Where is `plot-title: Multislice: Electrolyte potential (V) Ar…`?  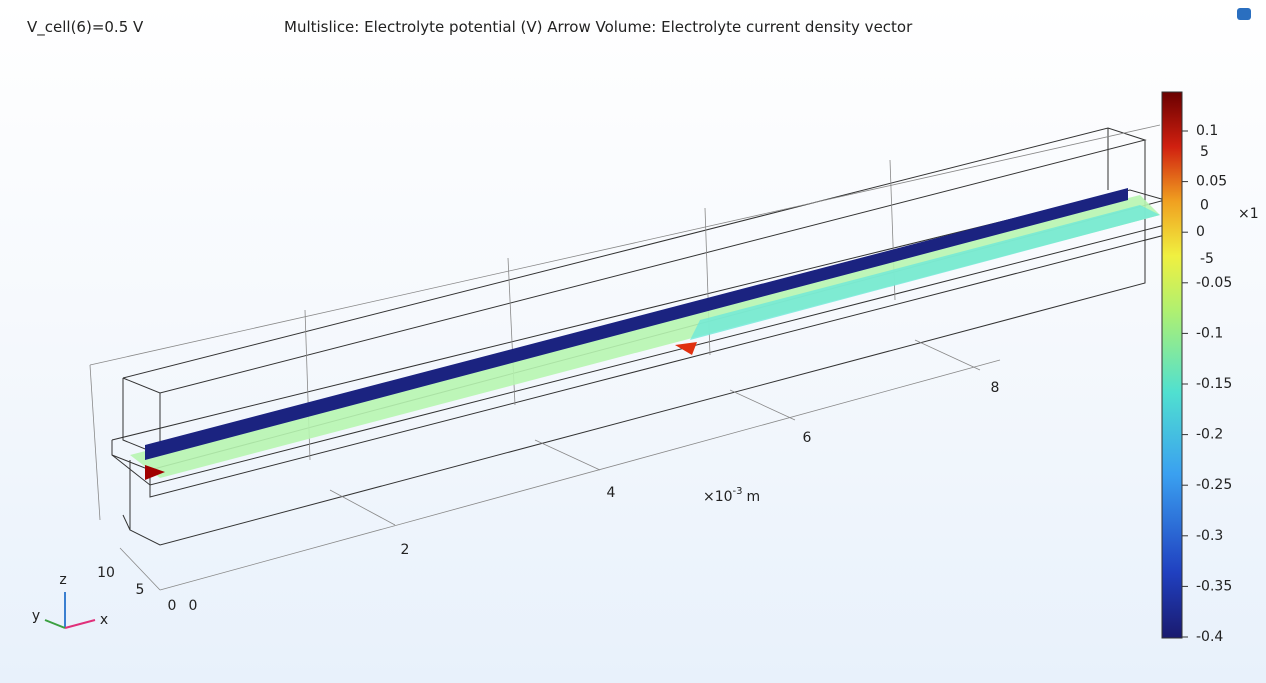 plot-title: Multislice: Electrolyte potential (V) Ar… is located at coordinates (598, 27).